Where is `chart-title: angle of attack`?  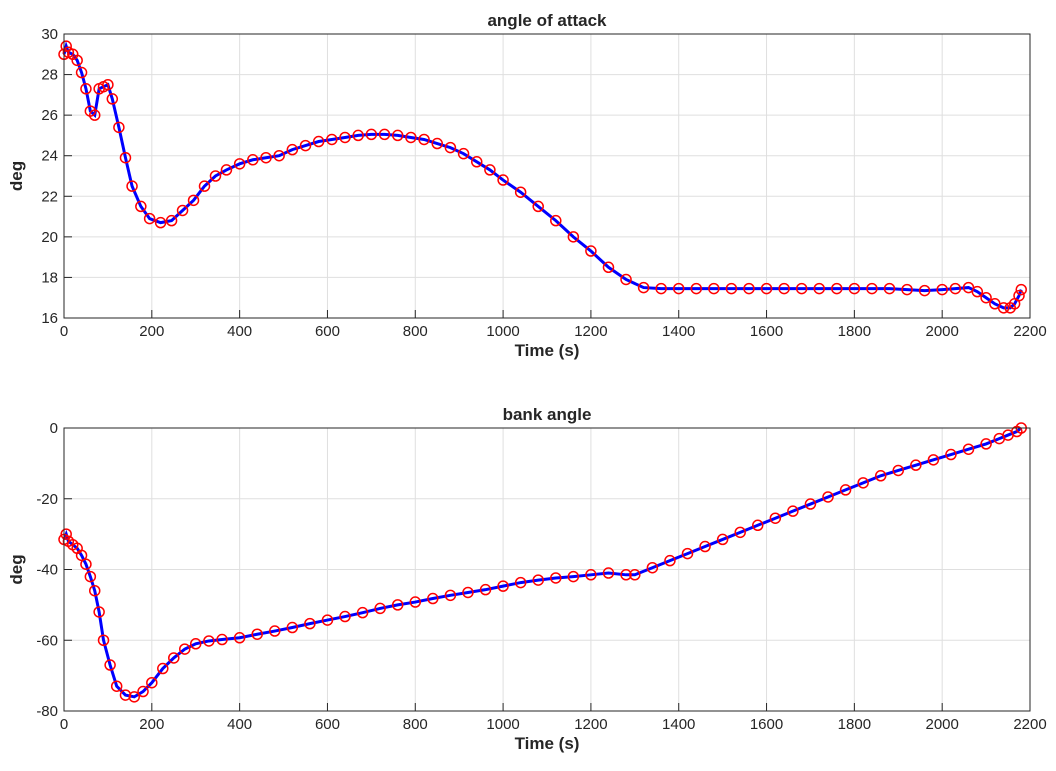
chart-title: angle of attack is located at coordinates (547, 20).